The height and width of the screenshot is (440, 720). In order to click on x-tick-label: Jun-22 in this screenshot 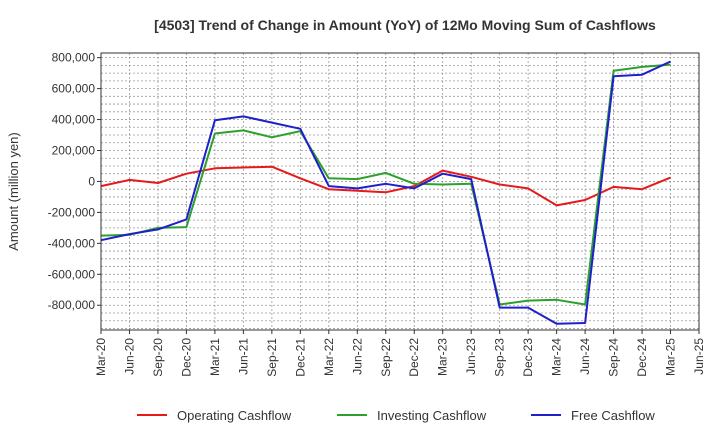, I will do `click(357, 356)`.